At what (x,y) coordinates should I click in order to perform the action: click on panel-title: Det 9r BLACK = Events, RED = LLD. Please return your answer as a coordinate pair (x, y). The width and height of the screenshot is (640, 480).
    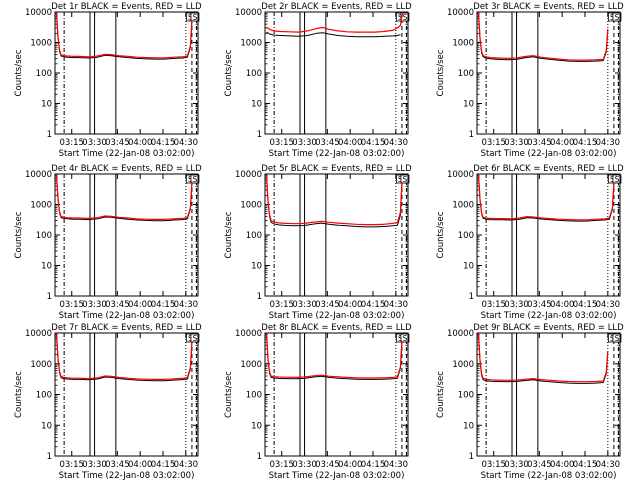
    Looking at the image, I should click on (548, 328).